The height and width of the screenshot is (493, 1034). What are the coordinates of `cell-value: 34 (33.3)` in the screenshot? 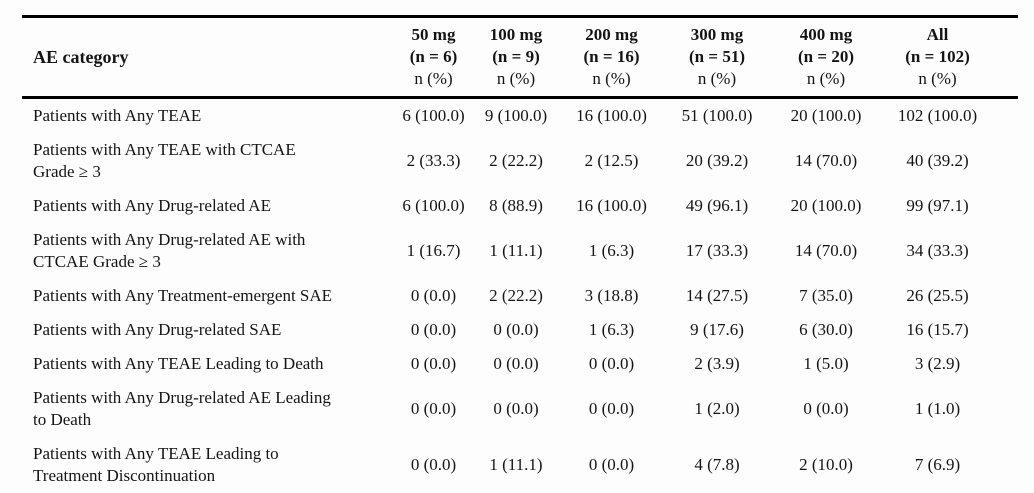 It's located at (949, 251).